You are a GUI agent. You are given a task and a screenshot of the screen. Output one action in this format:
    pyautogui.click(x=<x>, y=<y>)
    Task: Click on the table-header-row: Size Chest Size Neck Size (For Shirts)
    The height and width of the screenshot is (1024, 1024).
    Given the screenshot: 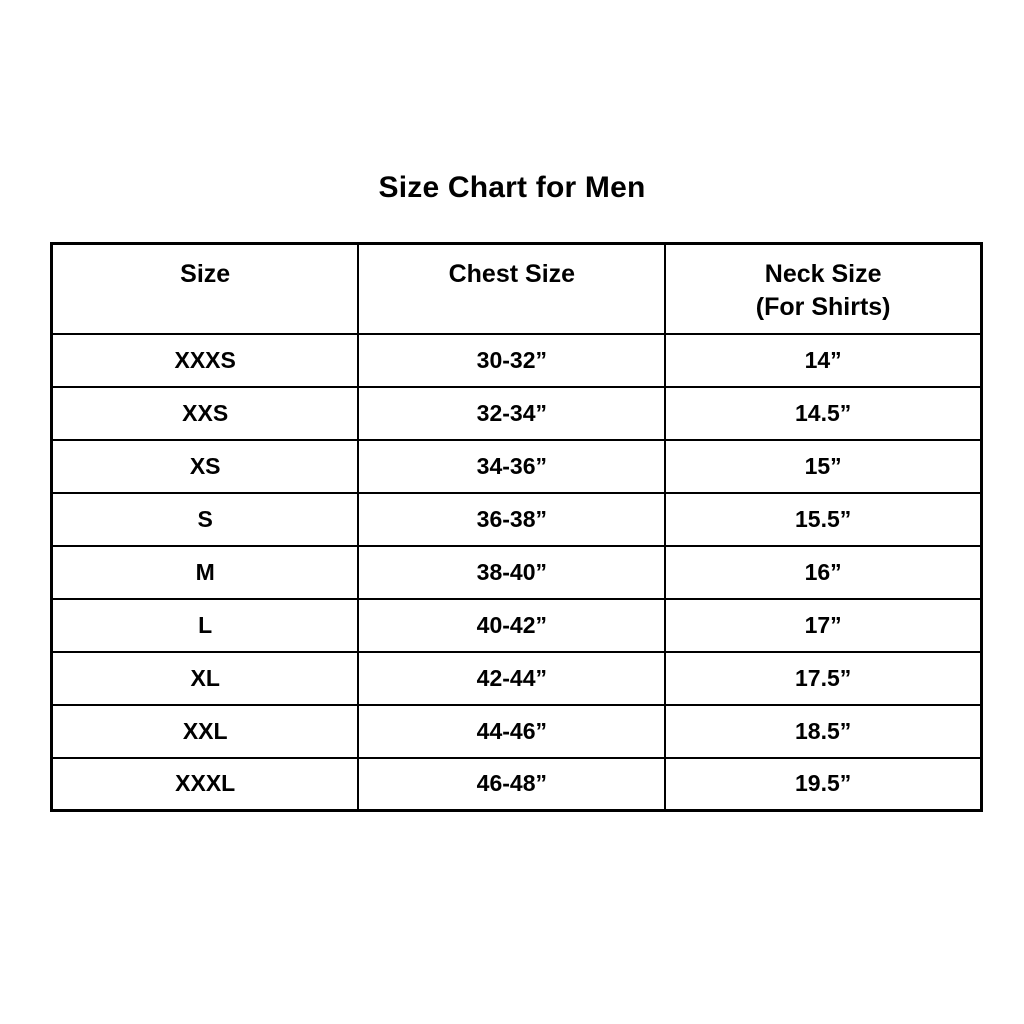 What is the action you would take?
    pyautogui.click(x=516, y=288)
    